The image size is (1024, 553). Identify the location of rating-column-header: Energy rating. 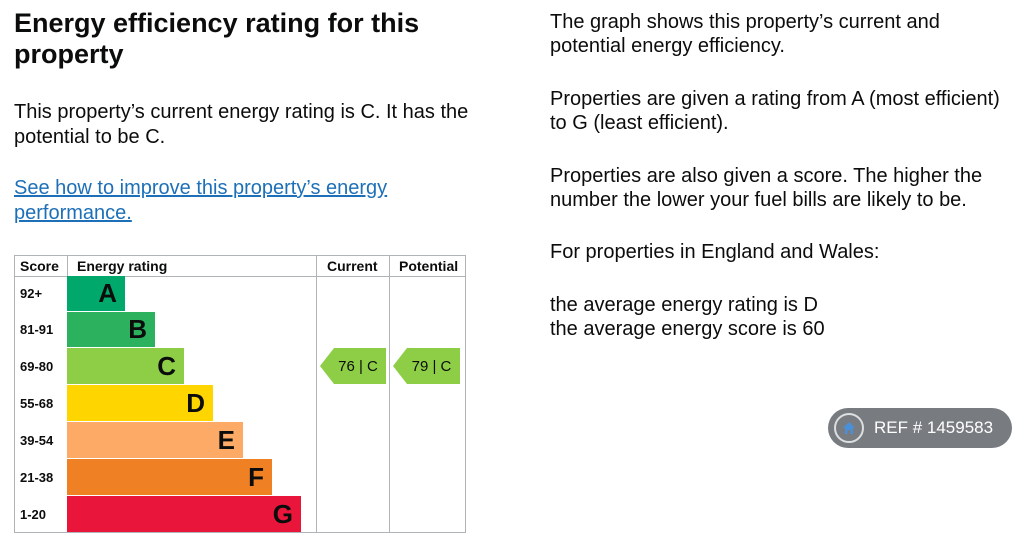
(122, 266).